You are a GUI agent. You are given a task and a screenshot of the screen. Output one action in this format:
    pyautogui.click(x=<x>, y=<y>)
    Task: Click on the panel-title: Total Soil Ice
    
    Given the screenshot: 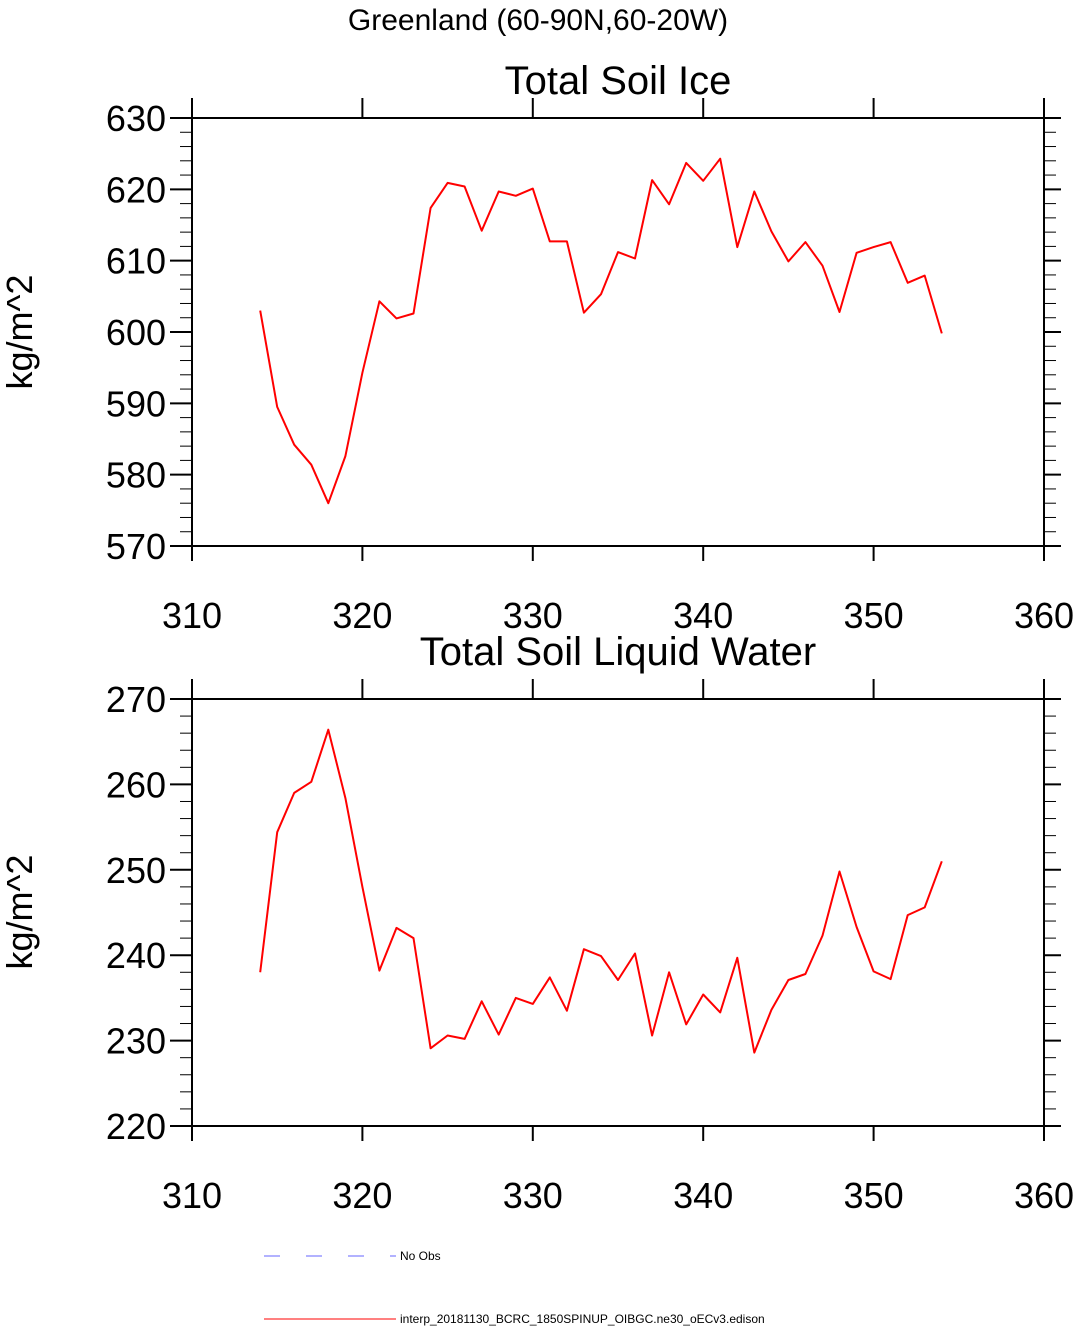 What is the action you would take?
    pyautogui.click(x=618, y=81)
    